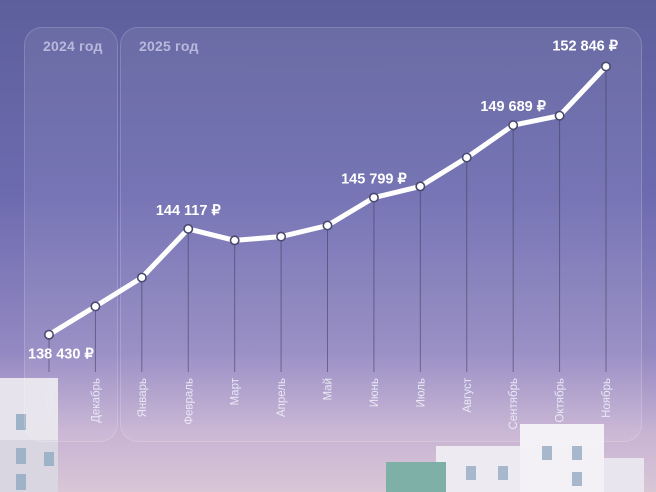 The height and width of the screenshot is (492, 656). What do you see at coordinates (515, 458) in the screenshot?
I see `right-building` at bounding box center [515, 458].